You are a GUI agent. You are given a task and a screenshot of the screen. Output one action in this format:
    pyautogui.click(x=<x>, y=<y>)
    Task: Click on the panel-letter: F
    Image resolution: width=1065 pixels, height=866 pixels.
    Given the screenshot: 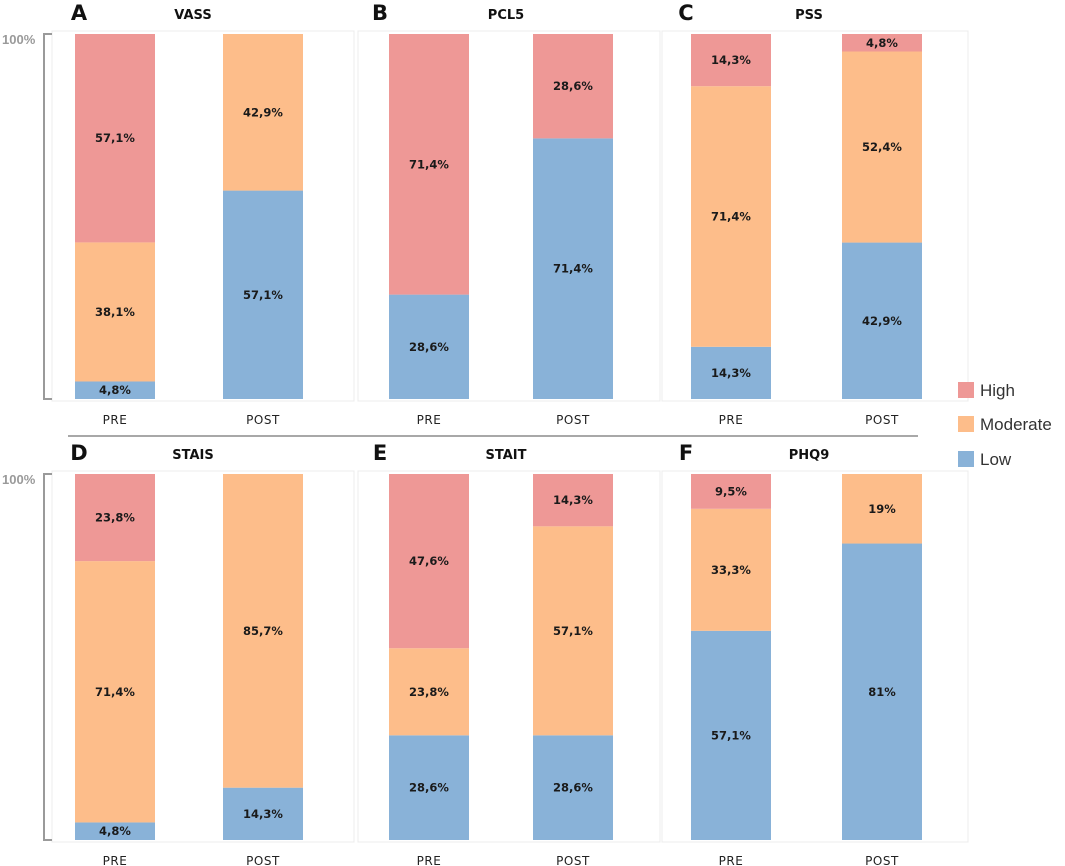 What is the action you would take?
    pyautogui.click(x=686, y=453)
    